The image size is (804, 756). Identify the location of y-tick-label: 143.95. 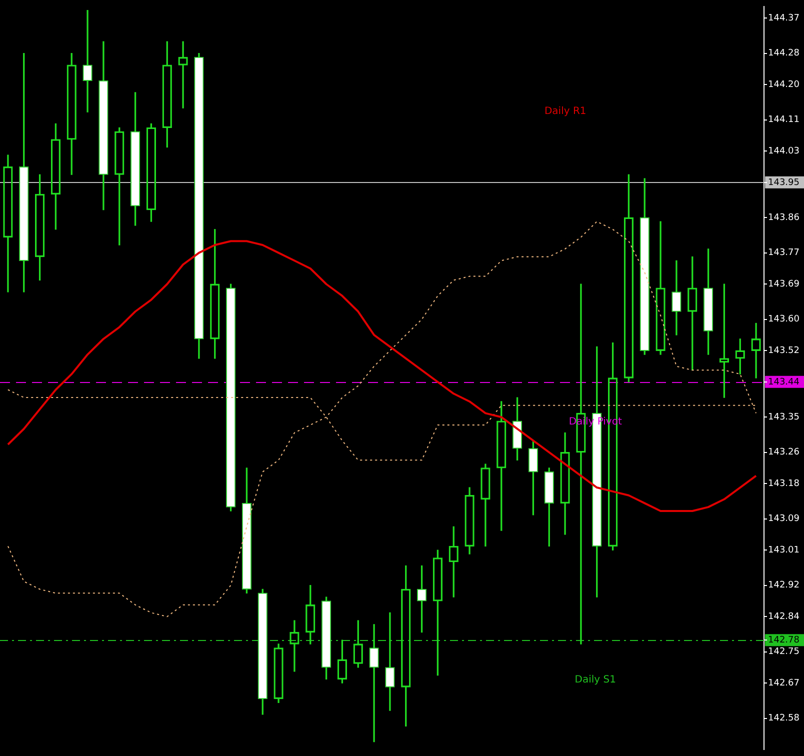
(784, 183).